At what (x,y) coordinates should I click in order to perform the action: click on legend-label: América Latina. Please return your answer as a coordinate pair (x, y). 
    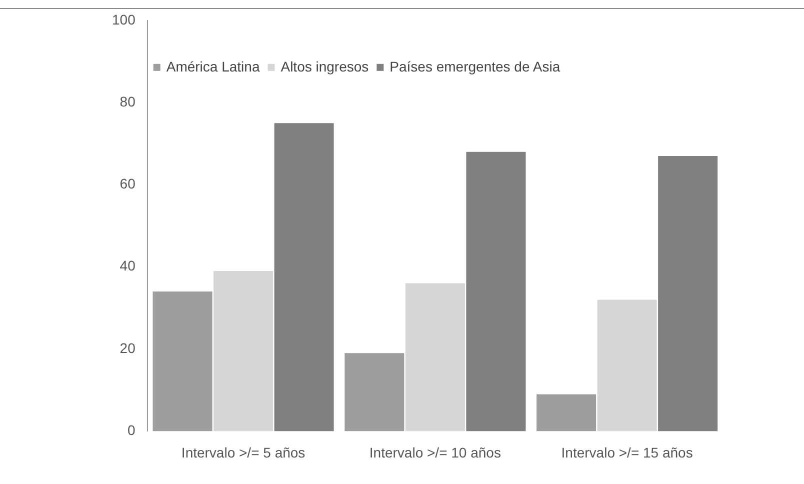
    Looking at the image, I should click on (213, 66).